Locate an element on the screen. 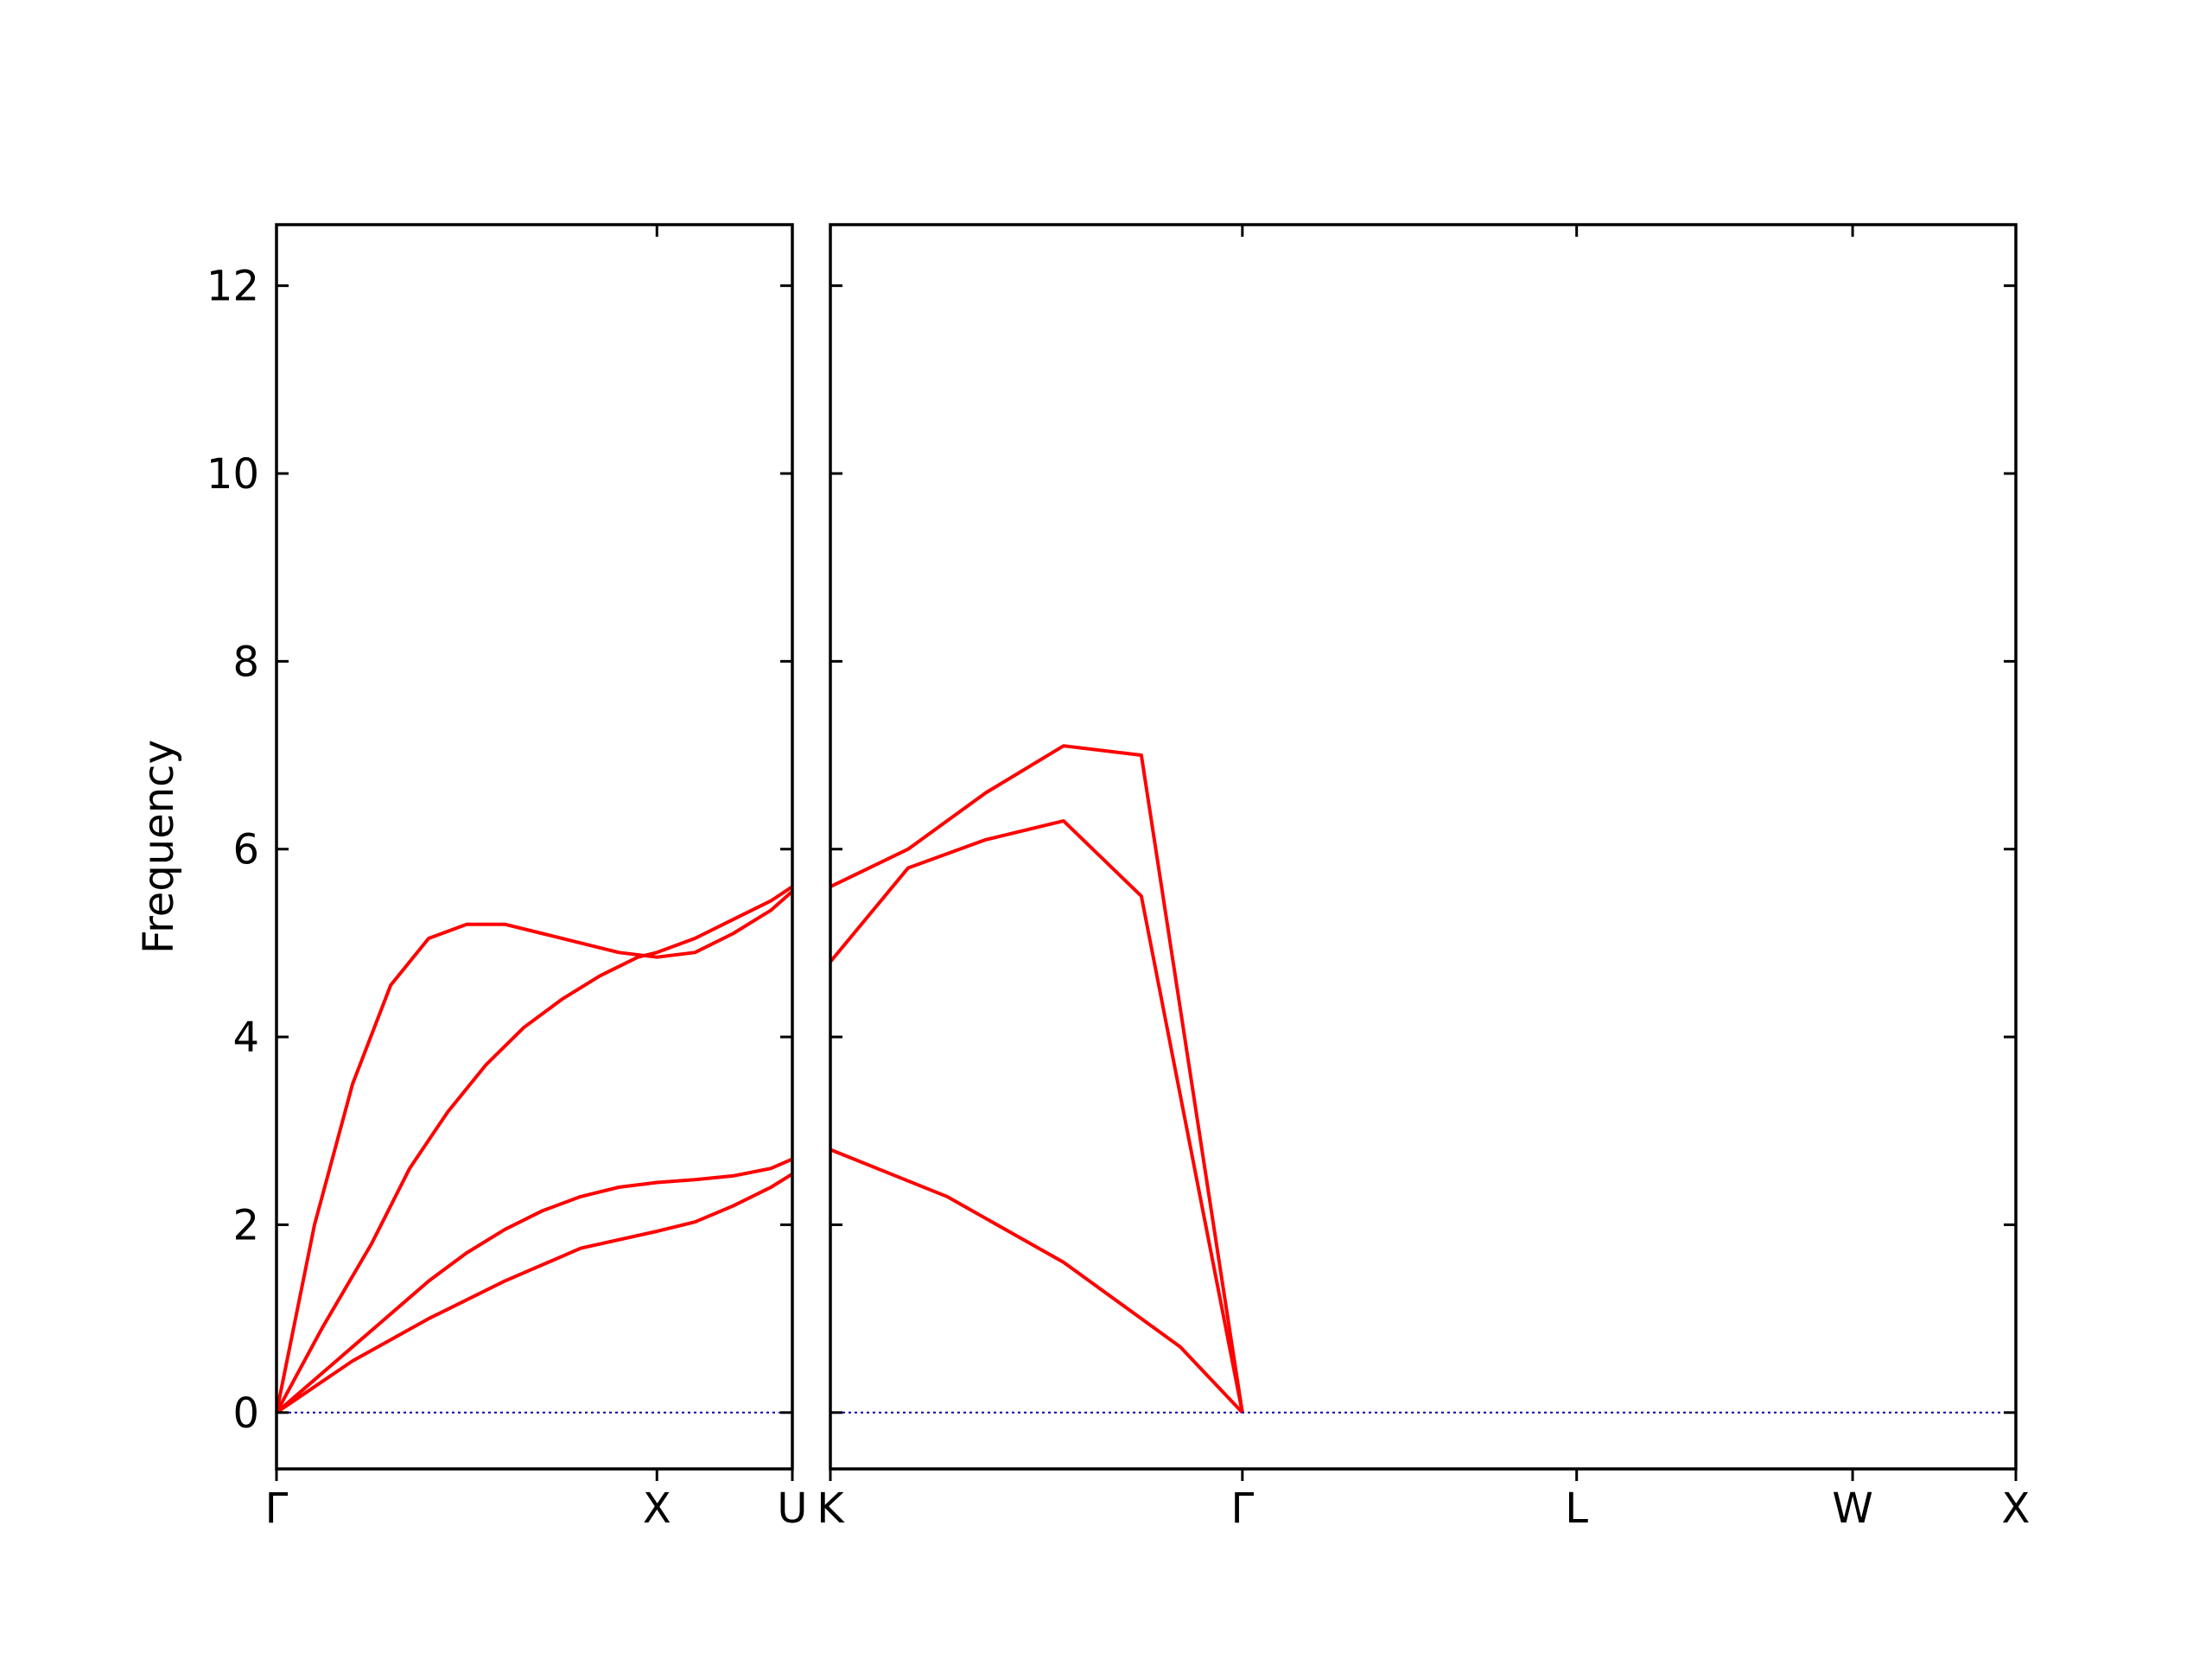  ytick-label-4: 4 is located at coordinates (245, 1038).